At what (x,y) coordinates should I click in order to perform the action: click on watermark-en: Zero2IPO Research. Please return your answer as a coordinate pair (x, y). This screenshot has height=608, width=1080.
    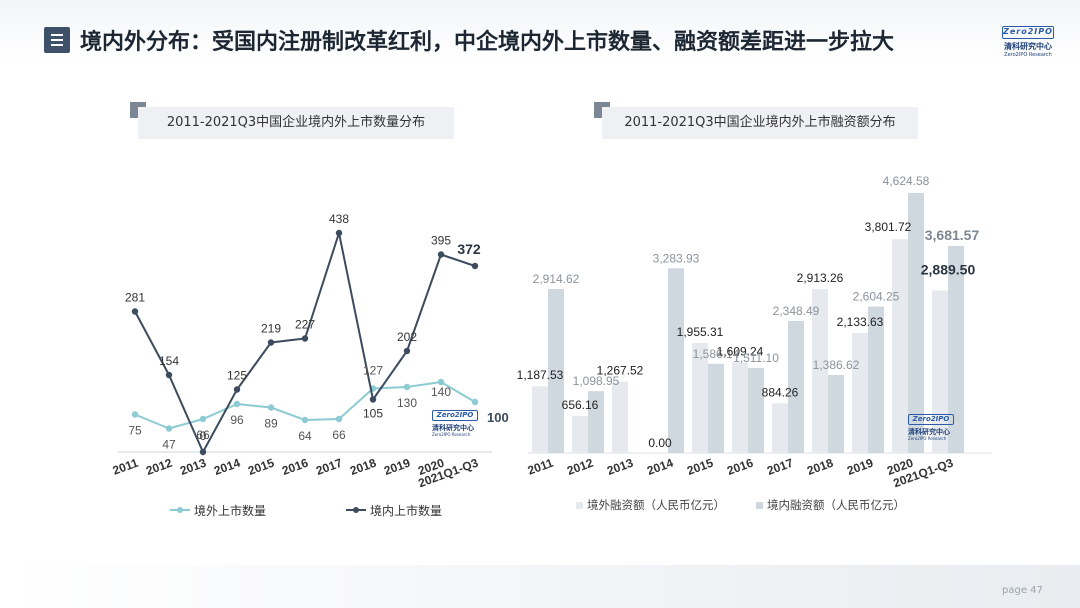
    Looking at the image, I should click on (451, 434).